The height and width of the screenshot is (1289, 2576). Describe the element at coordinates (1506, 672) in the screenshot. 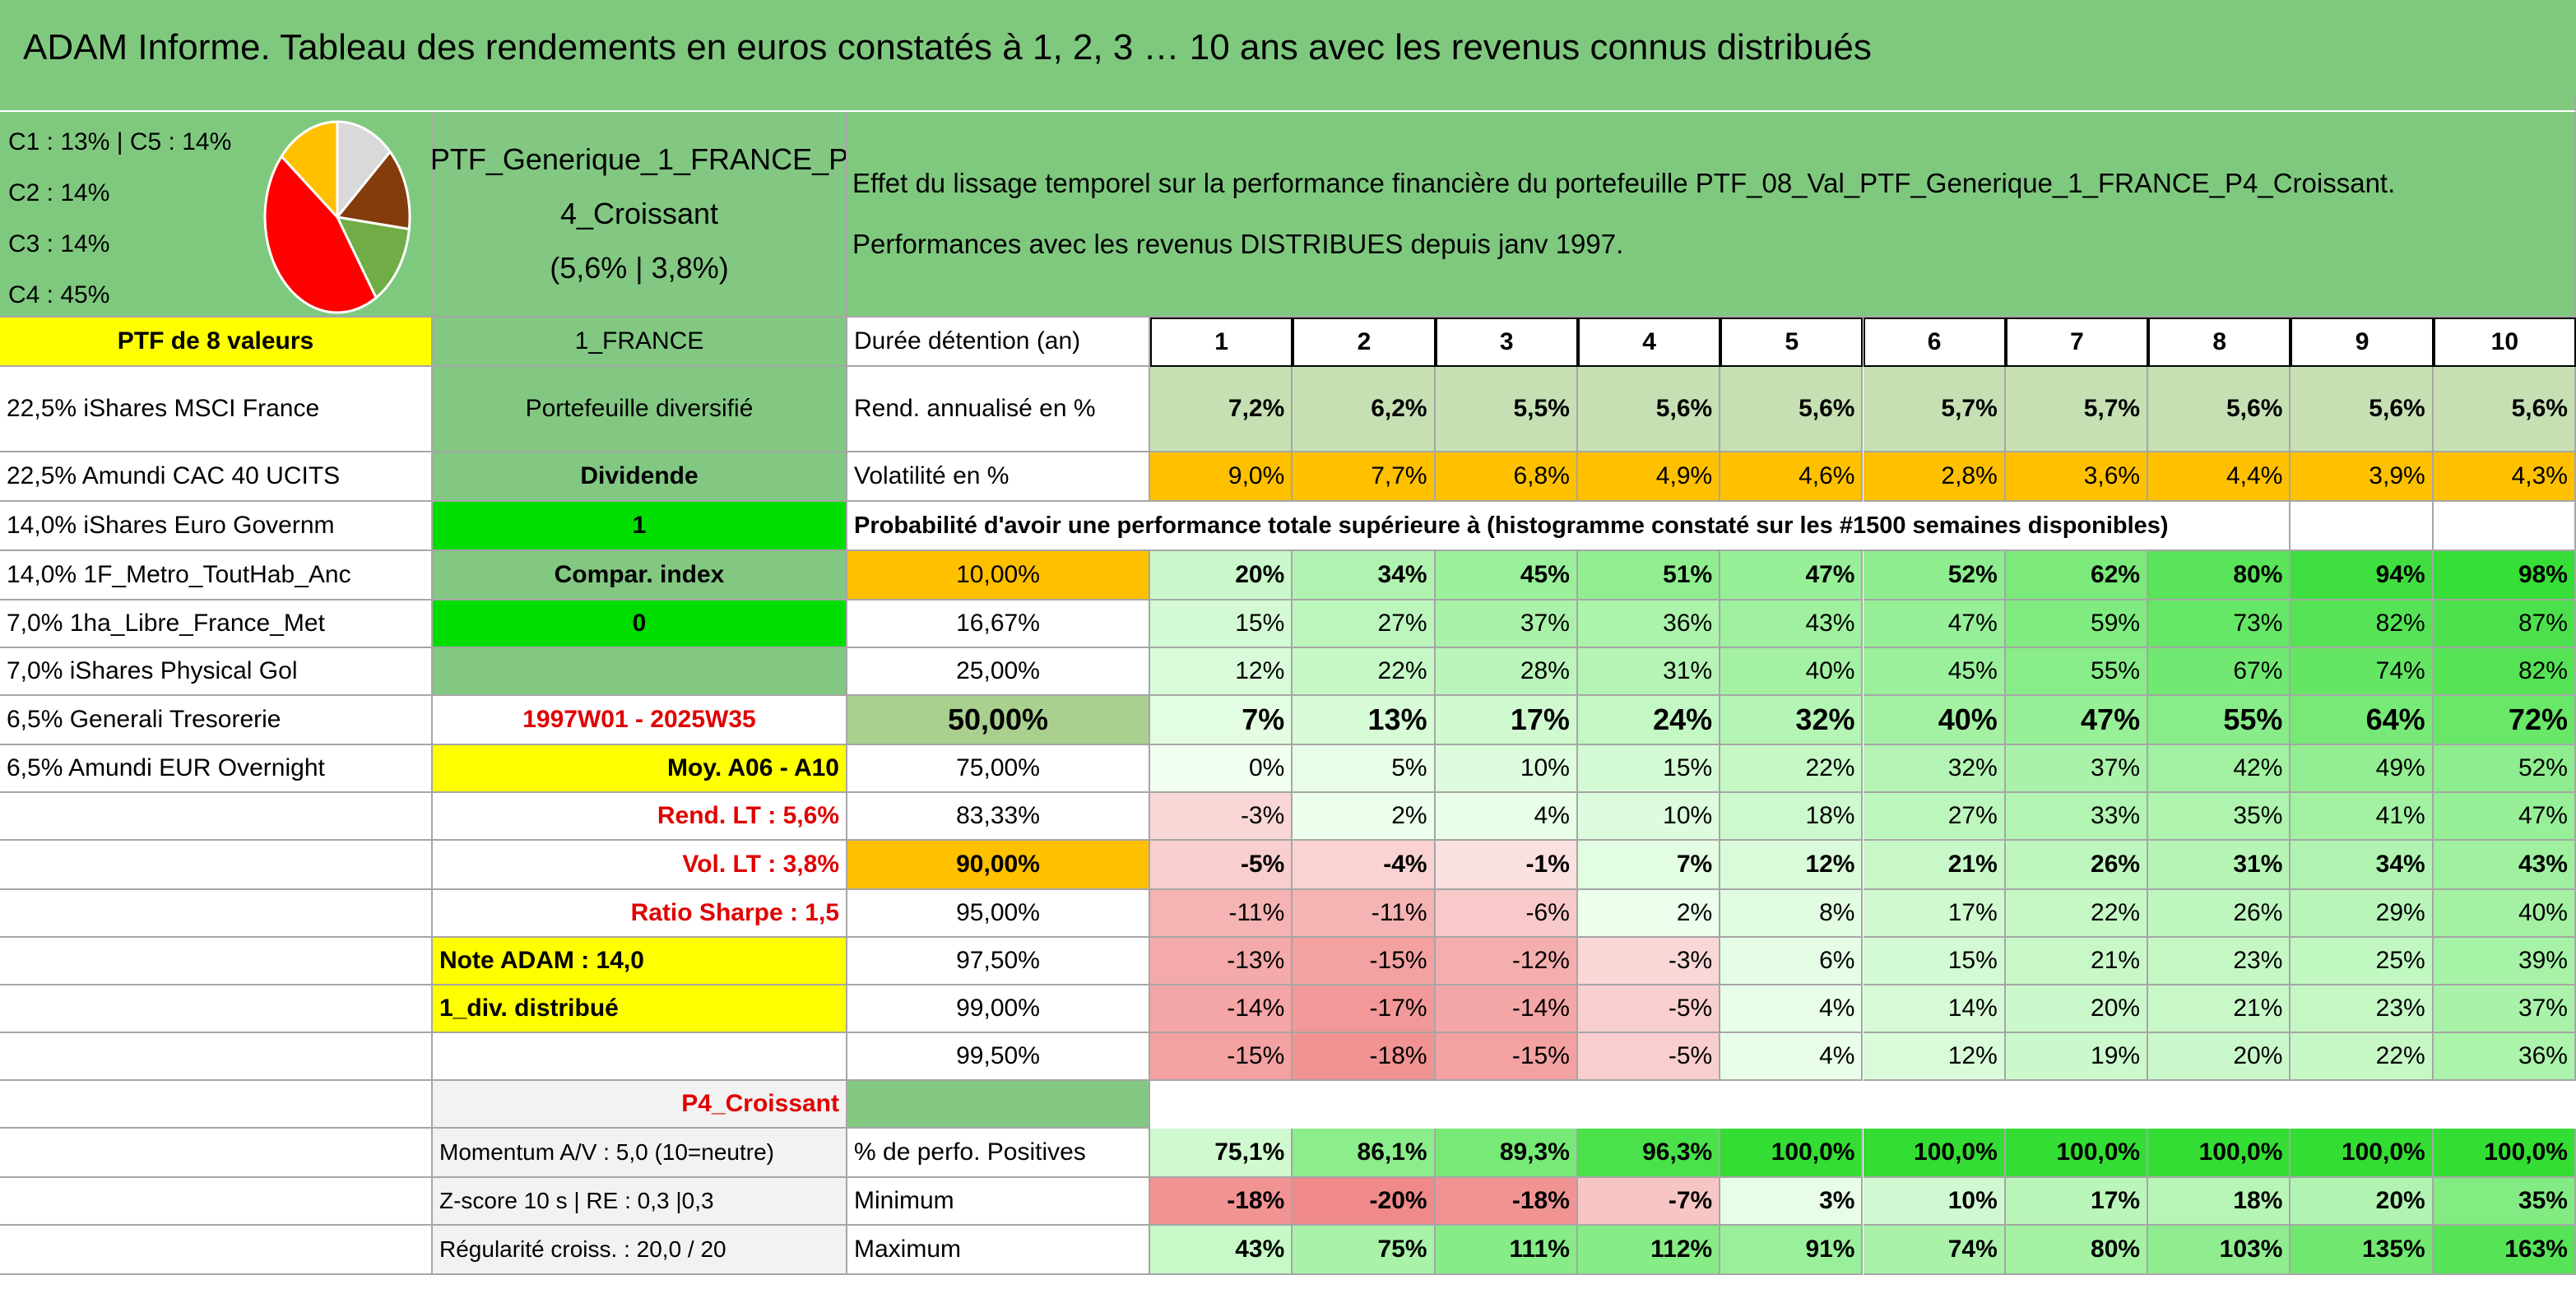

I see `value-cell: 28%` at that location.